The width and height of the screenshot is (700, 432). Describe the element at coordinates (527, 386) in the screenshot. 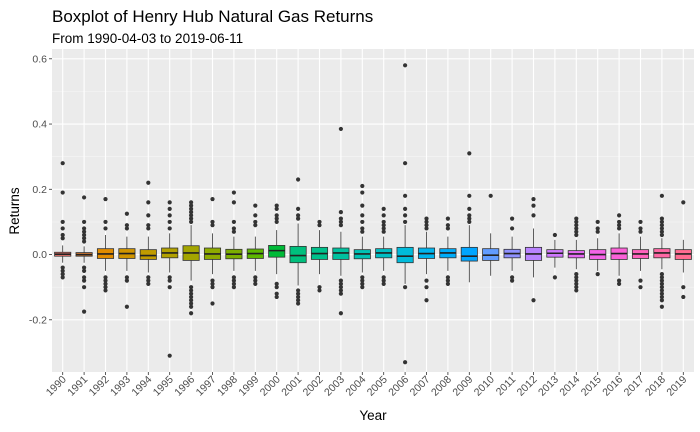

I see `x-tick-label: 2012` at that location.